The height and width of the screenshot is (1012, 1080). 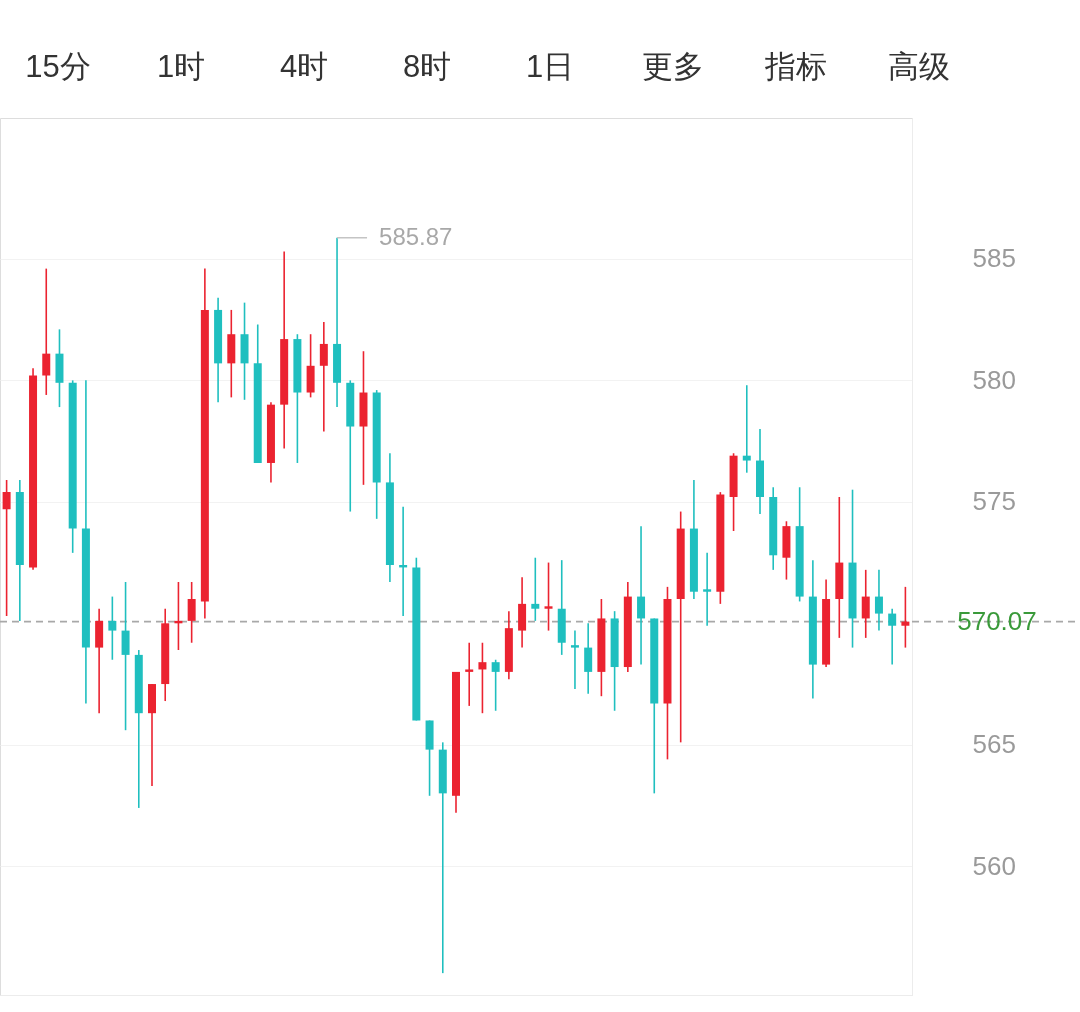 I want to click on text: 15分, so click(x=58, y=66).